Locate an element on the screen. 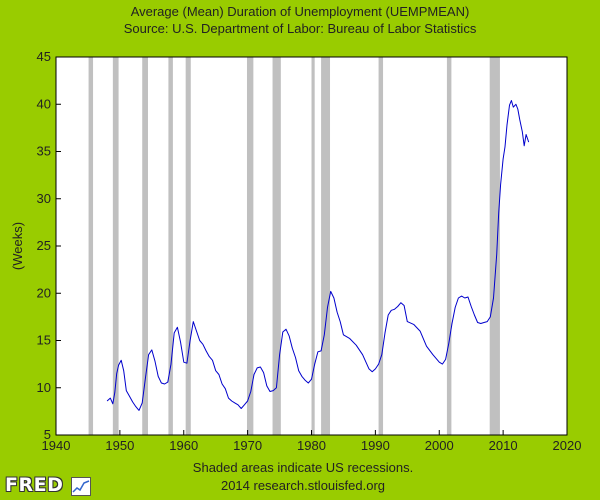  x-tick-label-8: 2020 is located at coordinates (567, 445).